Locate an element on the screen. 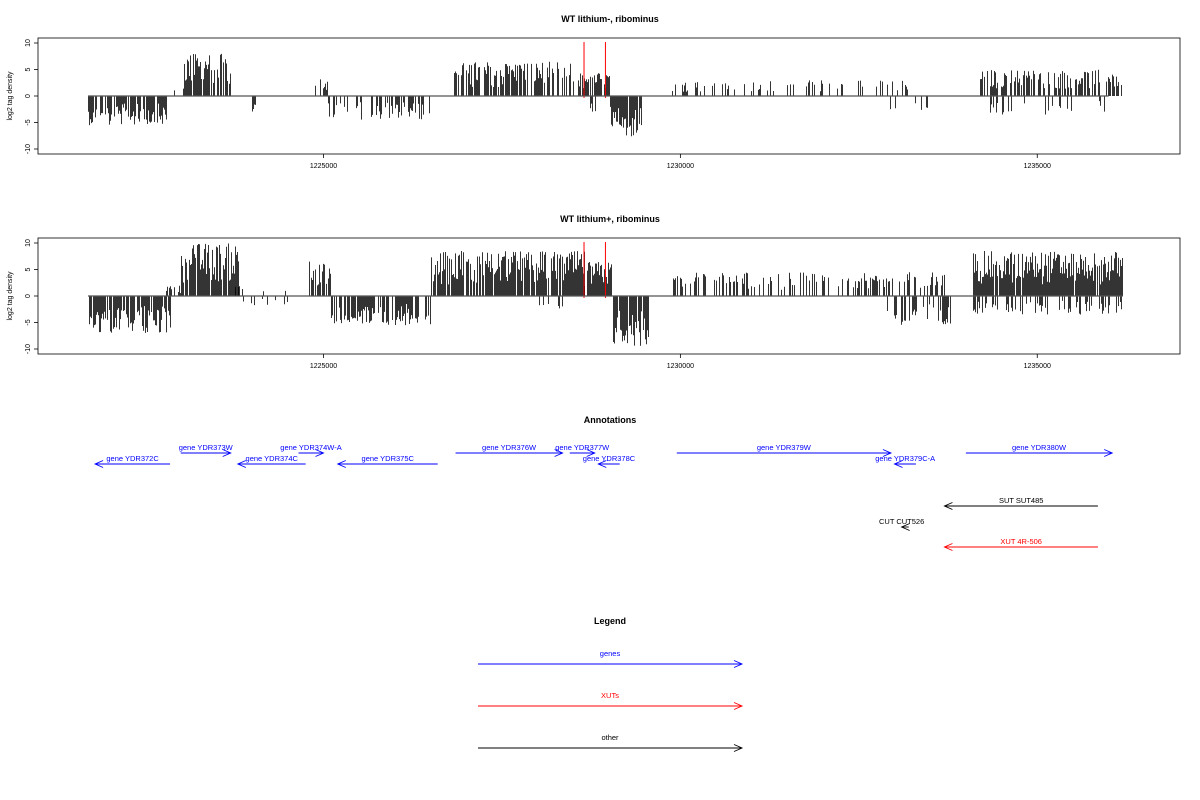 The width and height of the screenshot is (1200, 800). feature-arrow: CUT CUT526 is located at coordinates (901, 524).